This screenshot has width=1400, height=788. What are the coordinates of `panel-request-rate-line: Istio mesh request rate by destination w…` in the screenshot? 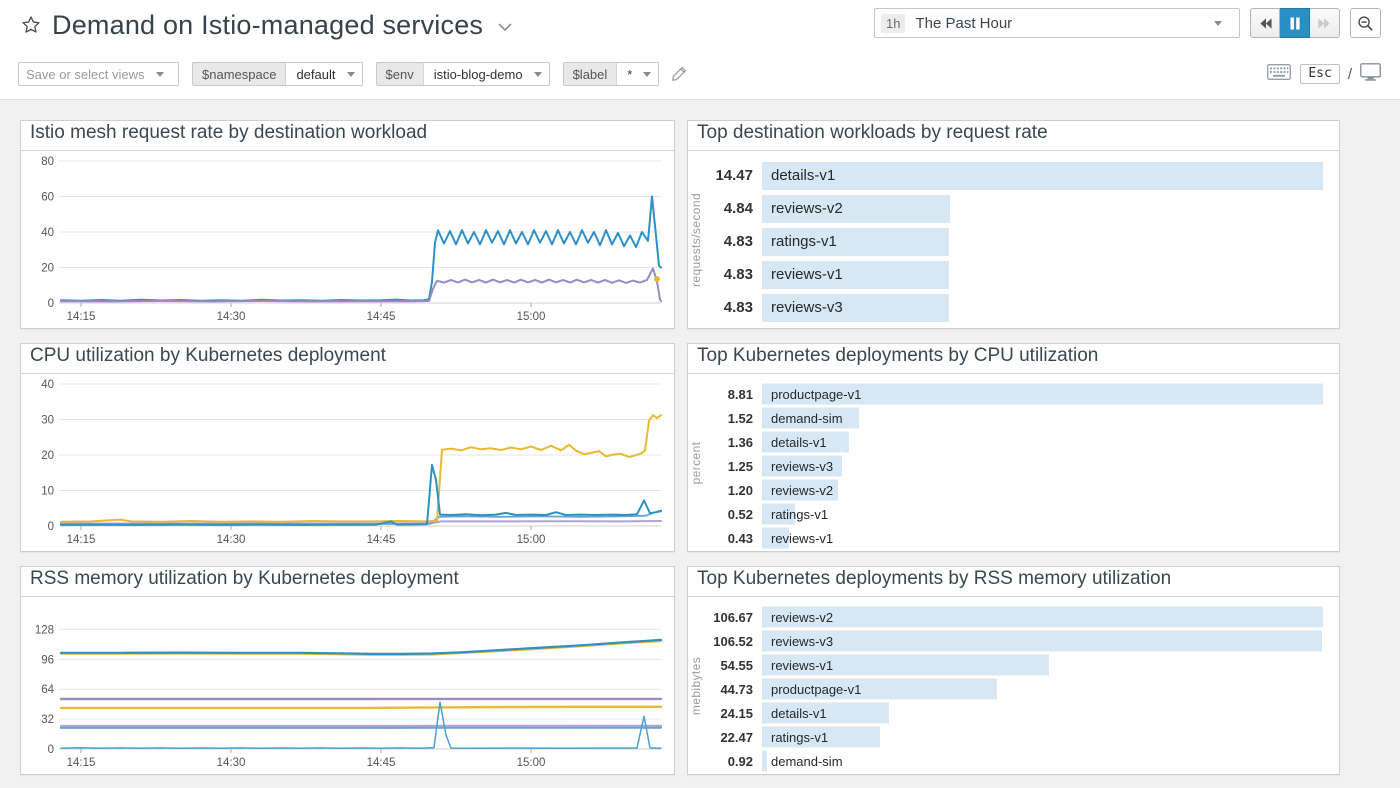 It's located at (347, 224).